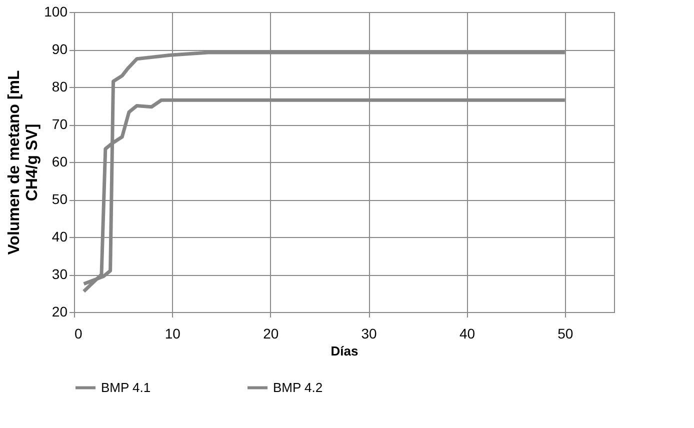 The width and height of the screenshot is (694, 428). What do you see at coordinates (78, 334) in the screenshot?
I see `x-tick-label: 0` at bounding box center [78, 334].